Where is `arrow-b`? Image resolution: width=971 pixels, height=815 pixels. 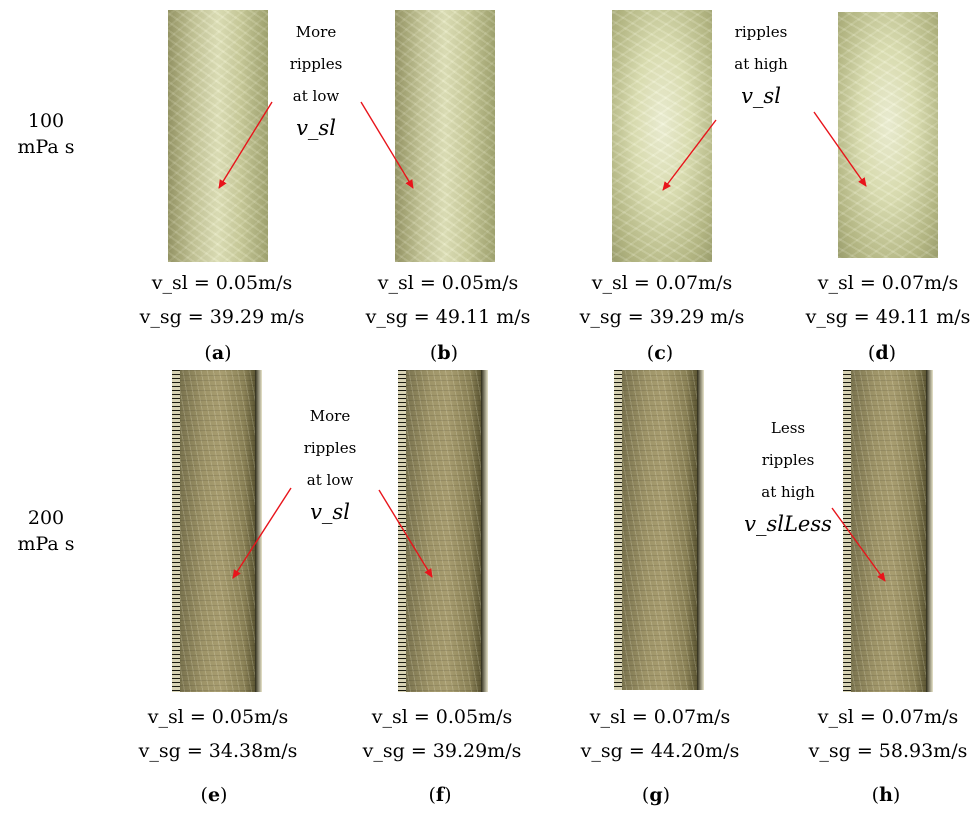 arrow-b is located at coordinates (387, 145).